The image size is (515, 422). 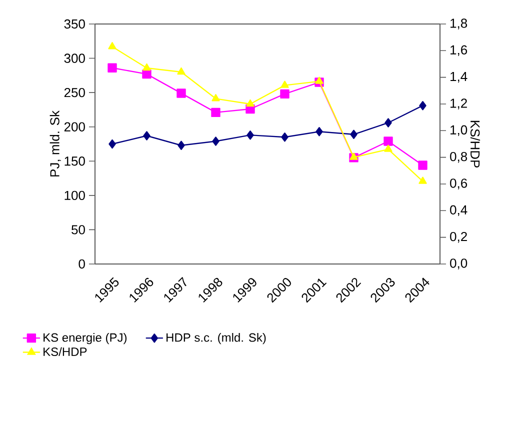 What do you see at coordinates (78, 229) in the screenshot?
I see `y-tick-label: 50` at bounding box center [78, 229].